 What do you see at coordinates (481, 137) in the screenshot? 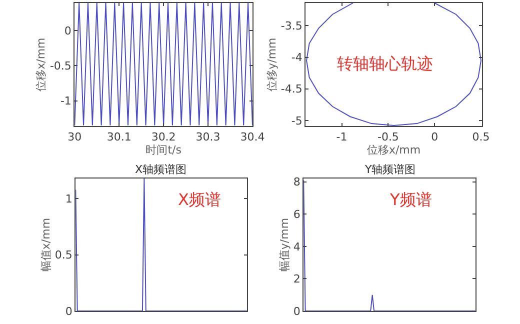
I see `x-tick-label: 0.5` at bounding box center [481, 137].